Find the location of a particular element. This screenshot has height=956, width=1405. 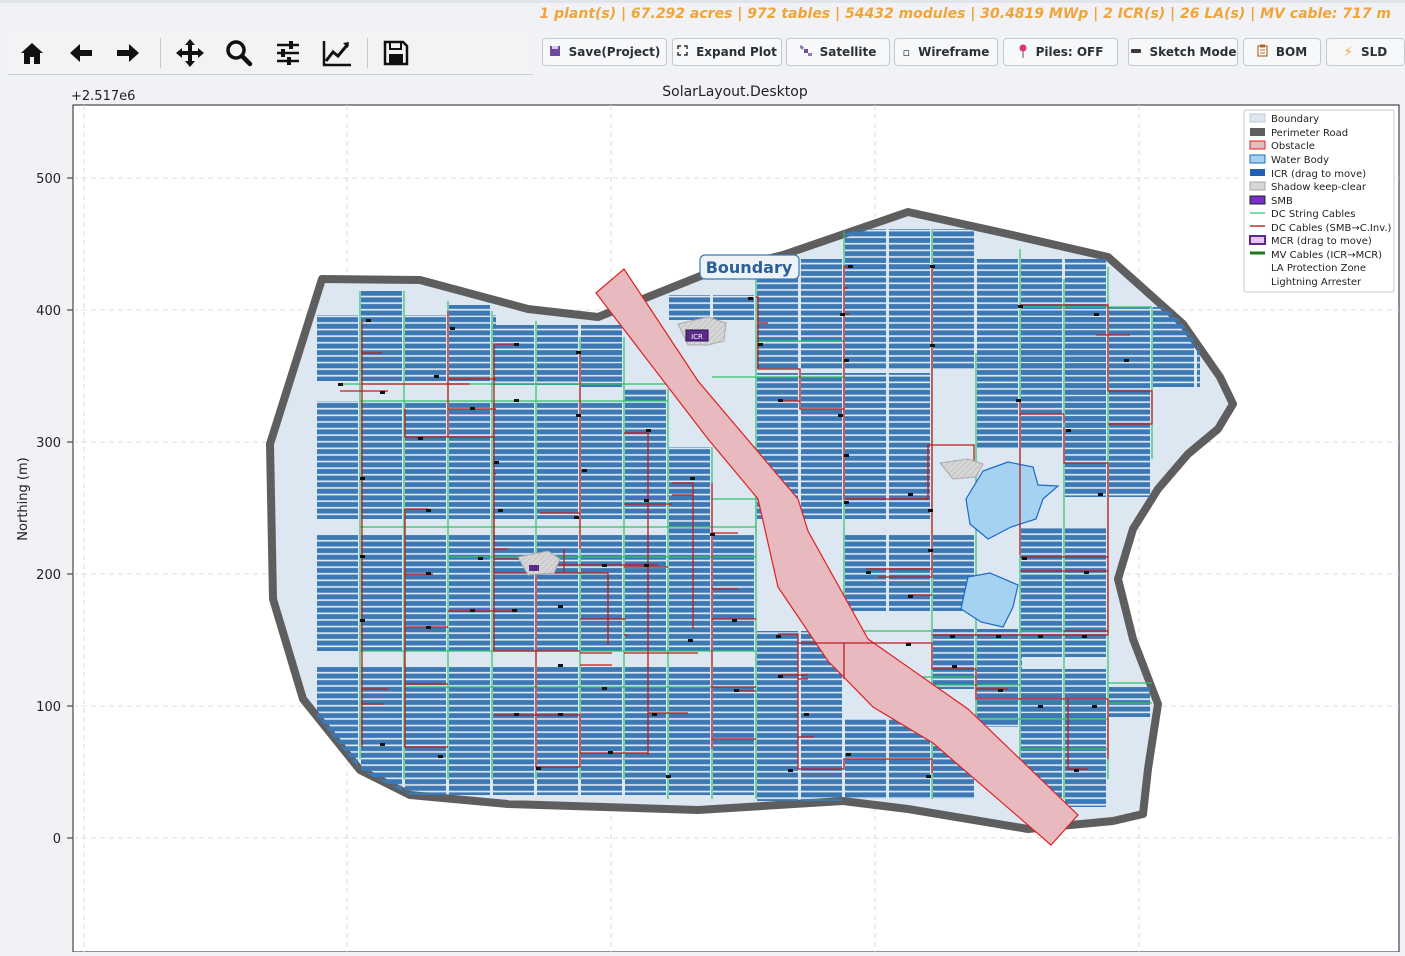

boundary-label: Boundary is located at coordinates (749, 267).